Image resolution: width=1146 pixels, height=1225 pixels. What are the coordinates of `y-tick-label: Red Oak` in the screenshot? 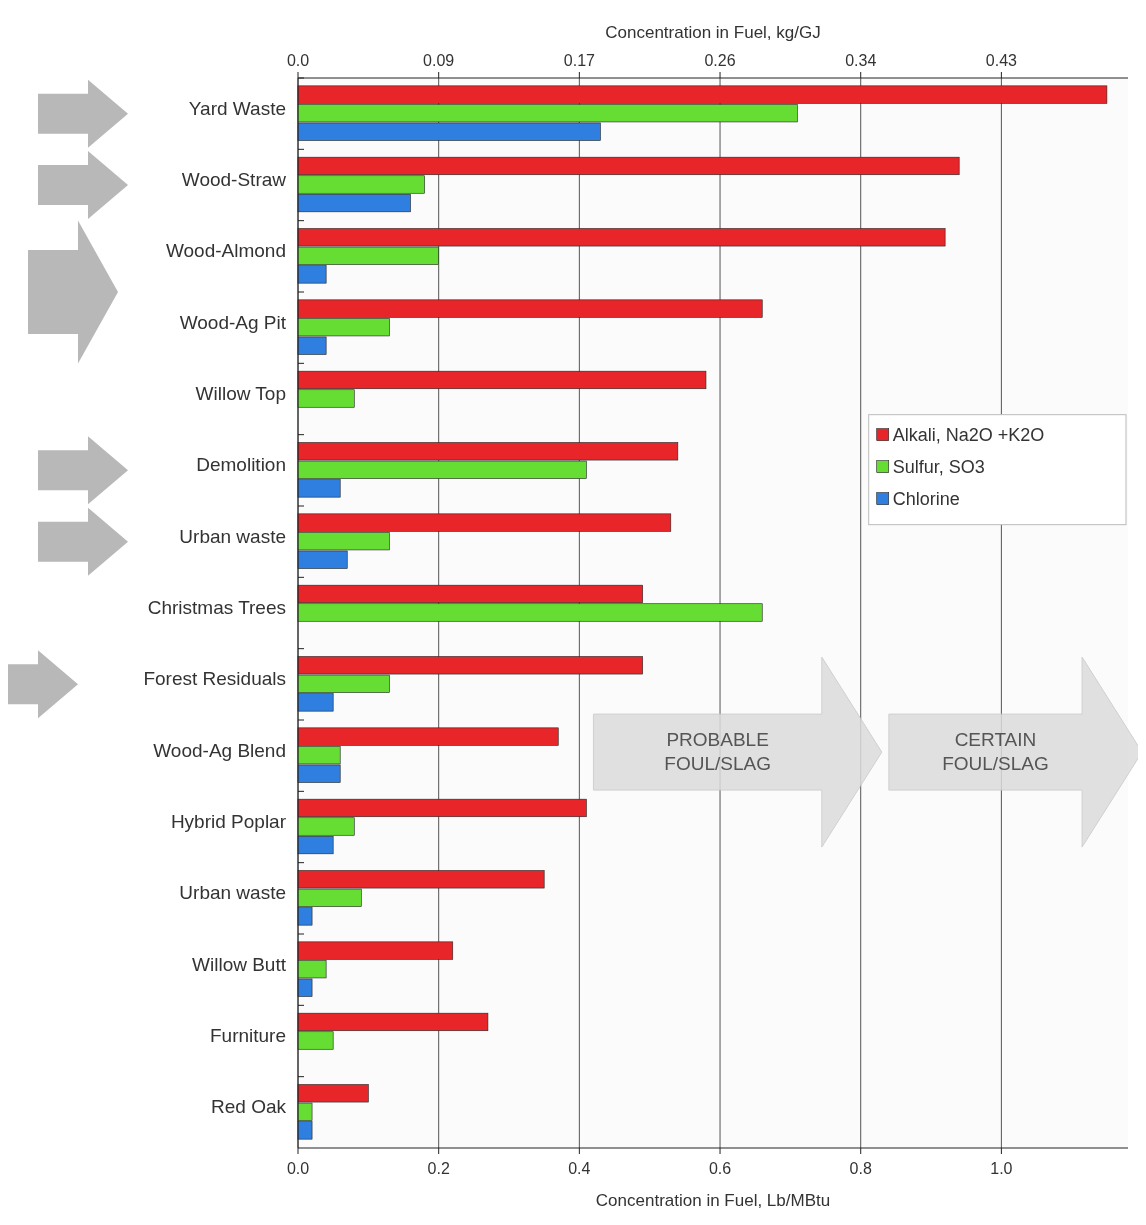 It's located at (249, 1107).